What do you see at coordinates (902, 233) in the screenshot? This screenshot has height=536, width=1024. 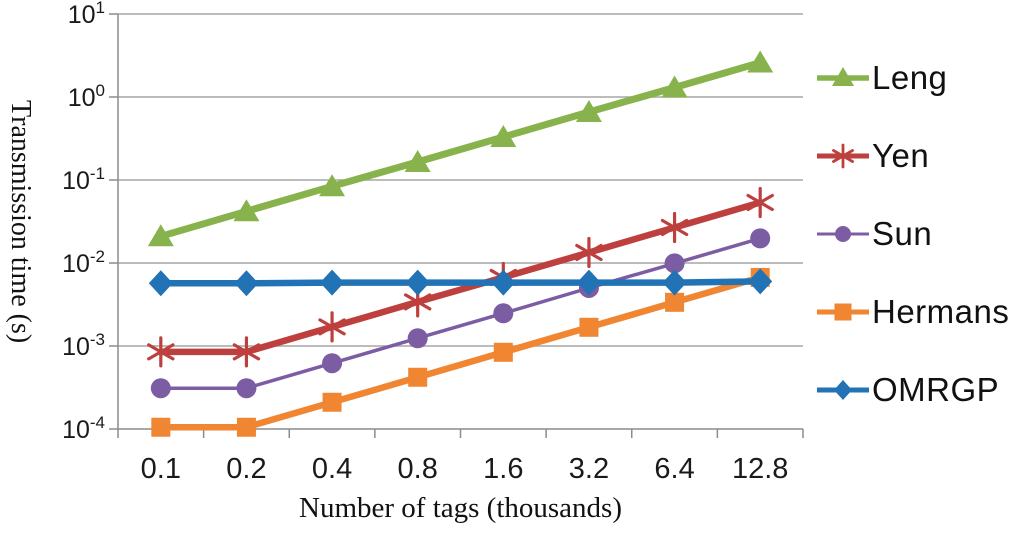 I see `legend-label: Sun` at bounding box center [902, 233].